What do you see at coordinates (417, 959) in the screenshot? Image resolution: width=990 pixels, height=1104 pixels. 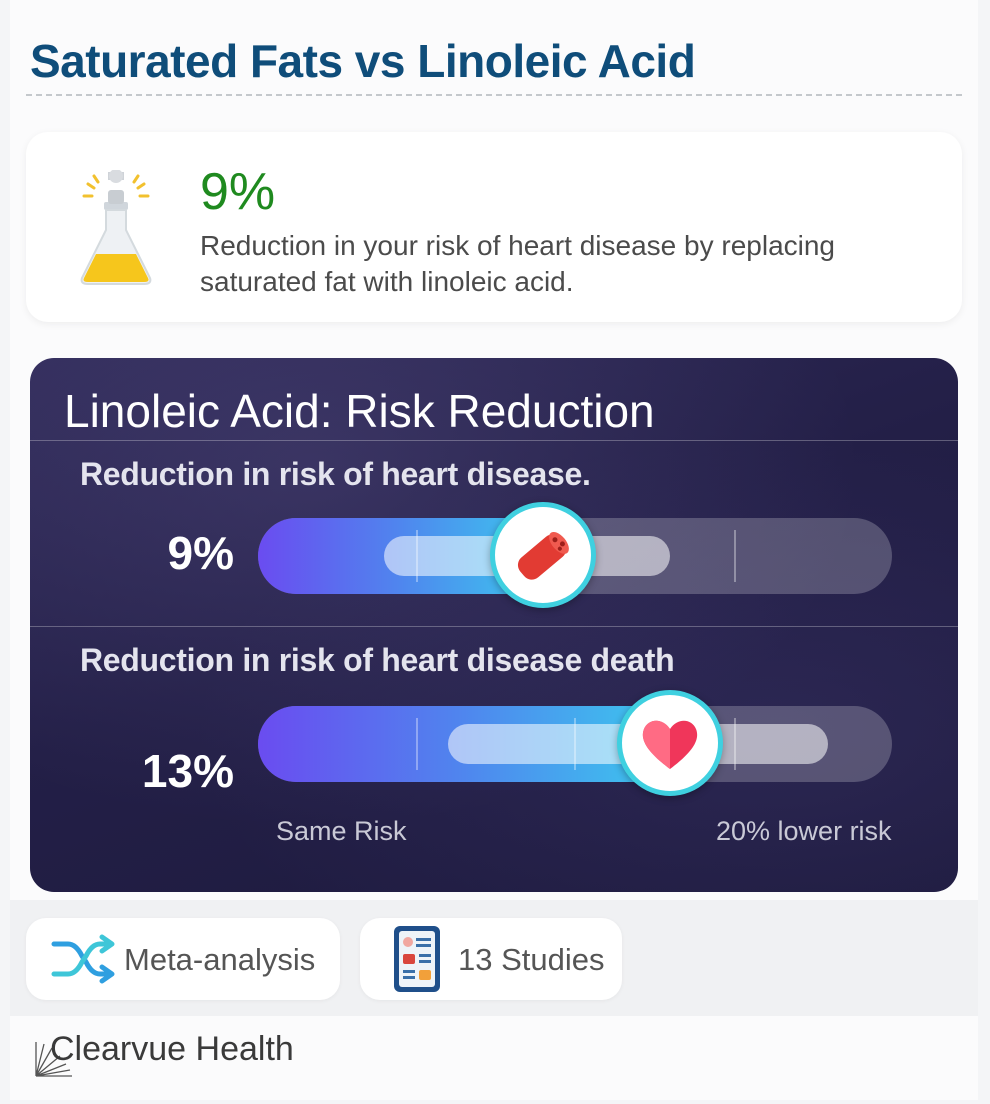 I see `report-icon` at bounding box center [417, 959].